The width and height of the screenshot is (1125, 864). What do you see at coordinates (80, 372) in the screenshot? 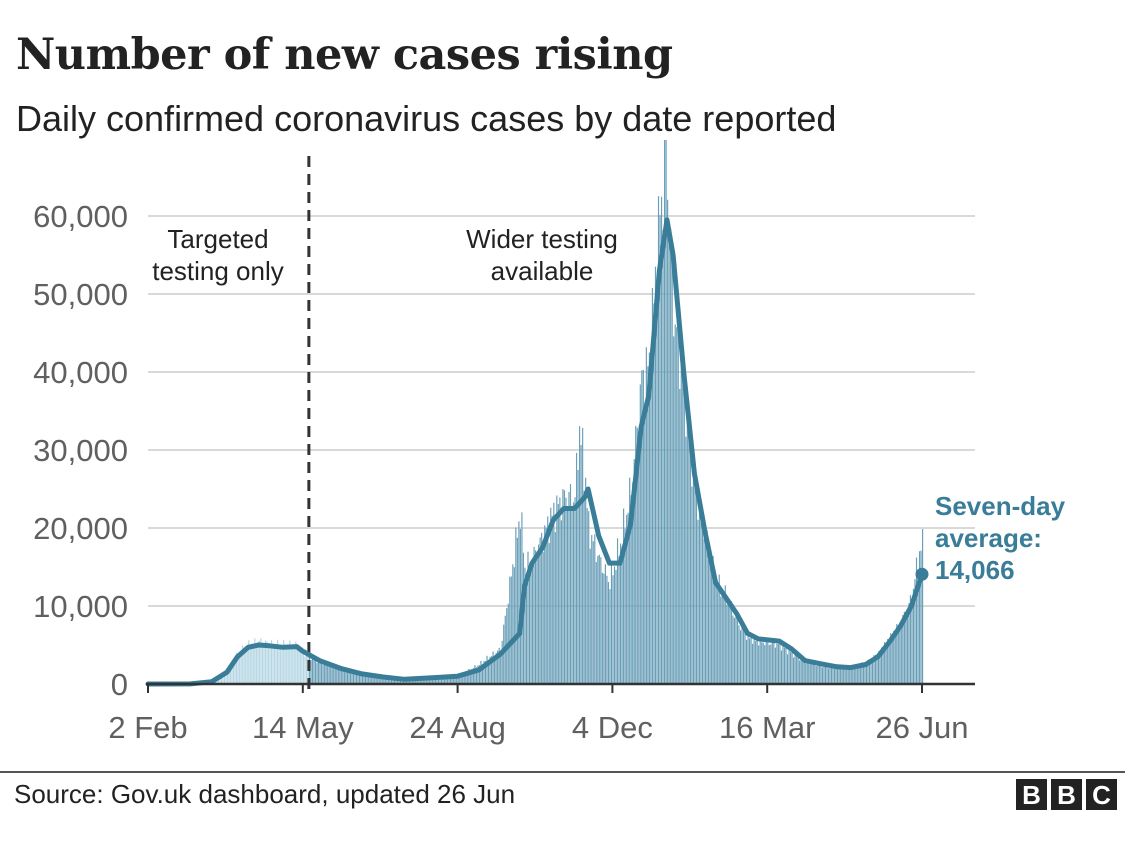
I see `y-tick-label: 40,000` at bounding box center [80, 372].